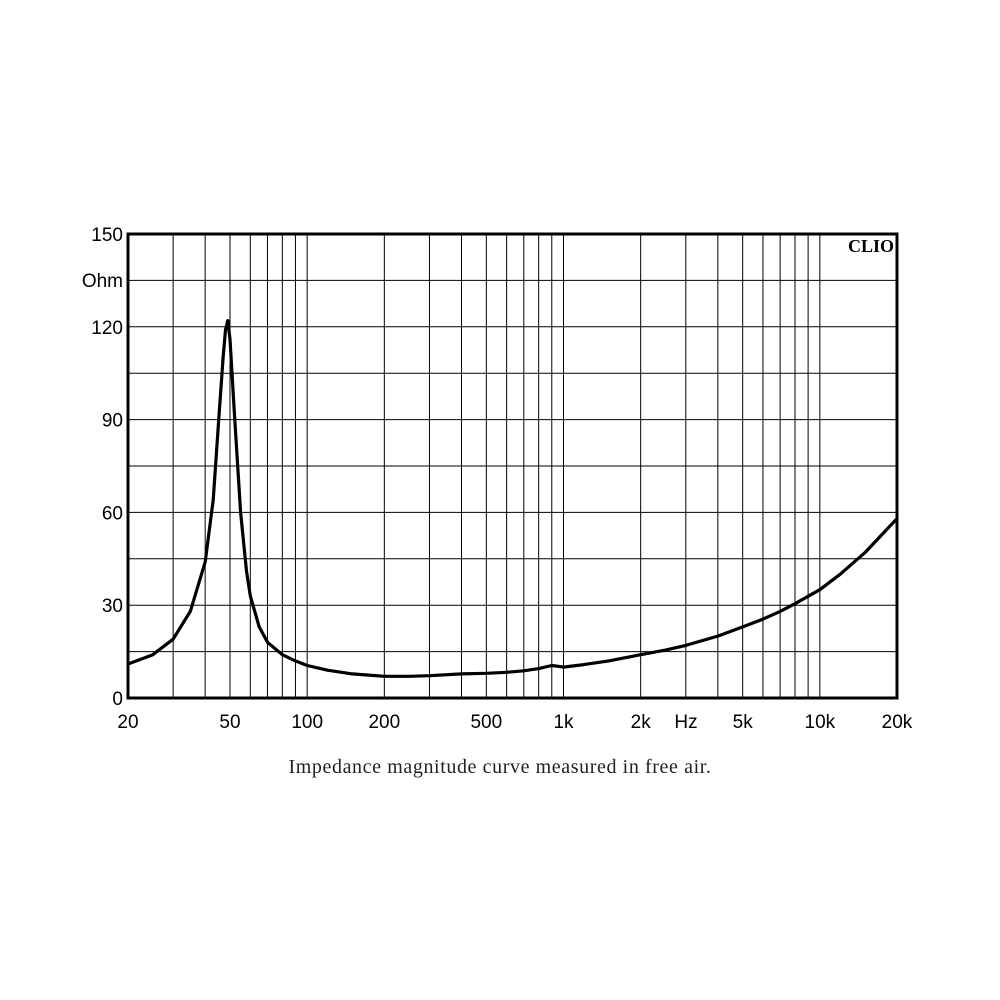  What do you see at coordinates (107, 235) in the screenshot?
I see `y-tick-label: 150` at bounding box center [107, 235].